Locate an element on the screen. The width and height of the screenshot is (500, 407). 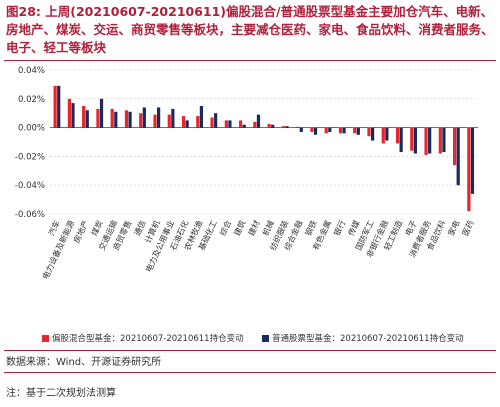
y-tick-label: 0.02% is located at coordinates (31, 100).